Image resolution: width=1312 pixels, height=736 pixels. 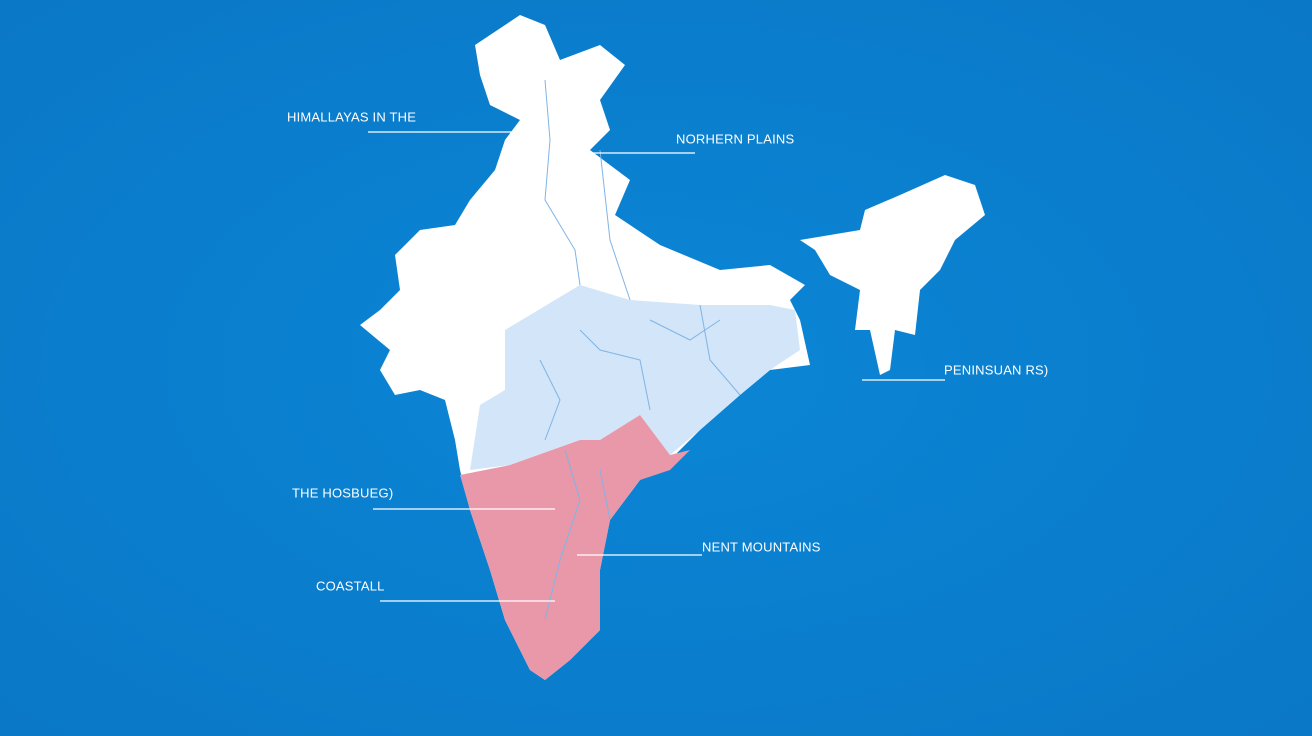 What do you see at coordinates (735, 138) in the screenshot?
I see `region-label: NORHERN PLAINS` at bounding box center [735, 138].